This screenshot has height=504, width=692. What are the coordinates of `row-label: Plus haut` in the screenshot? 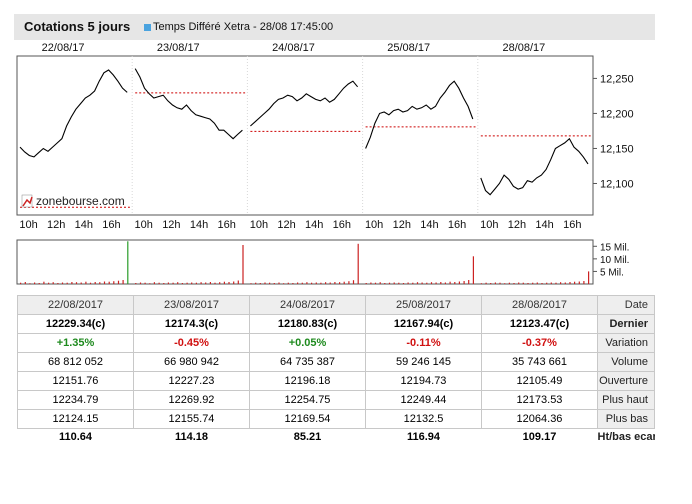 It's located at (626, 400).